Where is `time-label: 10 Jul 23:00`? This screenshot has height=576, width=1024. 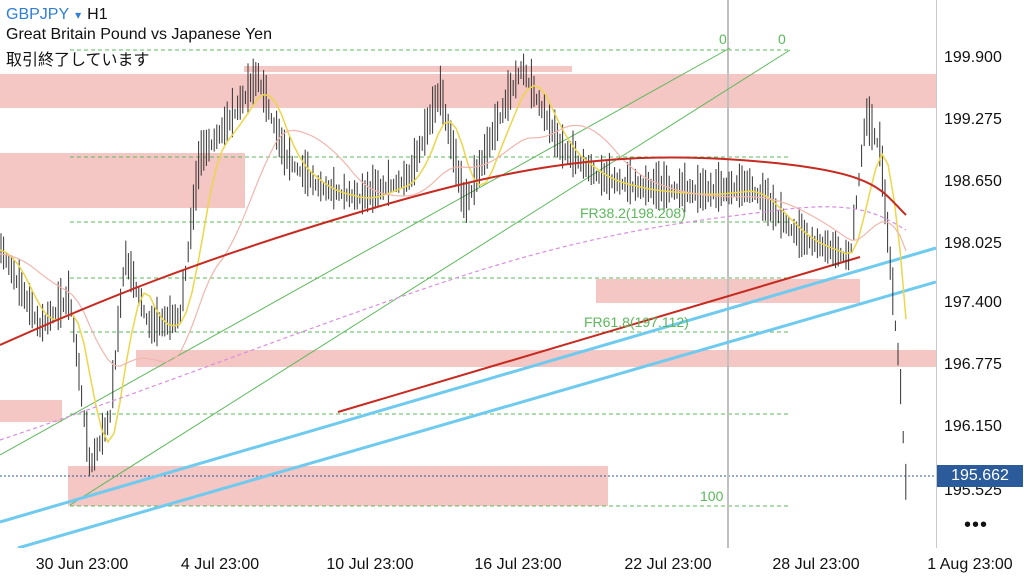 time-label: 10 Jul 23:00 is located at coordinates (370, 564).